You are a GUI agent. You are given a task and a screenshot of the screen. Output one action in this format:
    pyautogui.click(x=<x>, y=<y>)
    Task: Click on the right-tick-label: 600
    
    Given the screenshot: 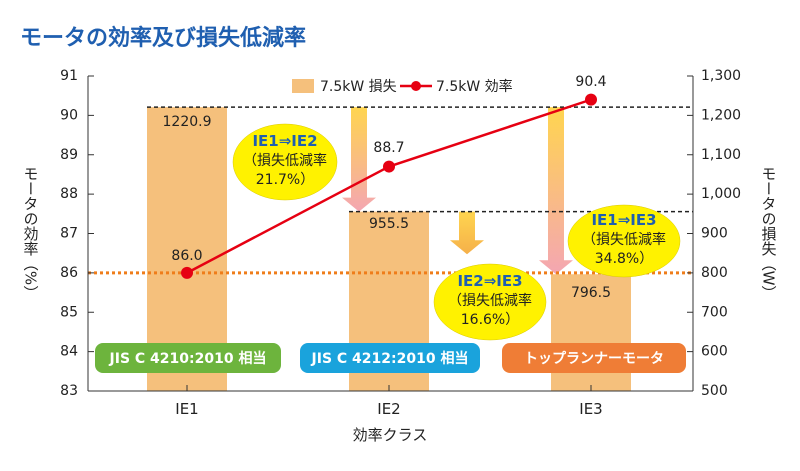 What is the action you would take?
    pyautogui.click(x=714, y=352)
    